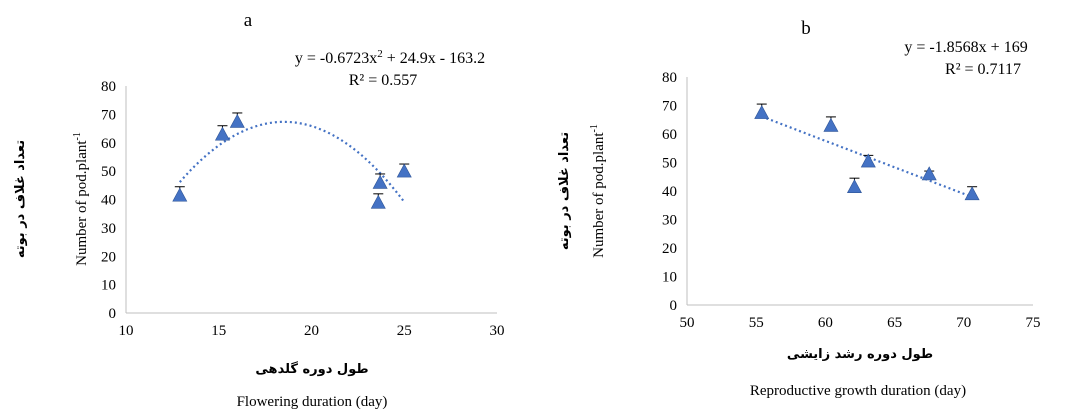 This screenshot has height=412, width=1066. I want to click on x-tick-label: 10, so click(126, 331).